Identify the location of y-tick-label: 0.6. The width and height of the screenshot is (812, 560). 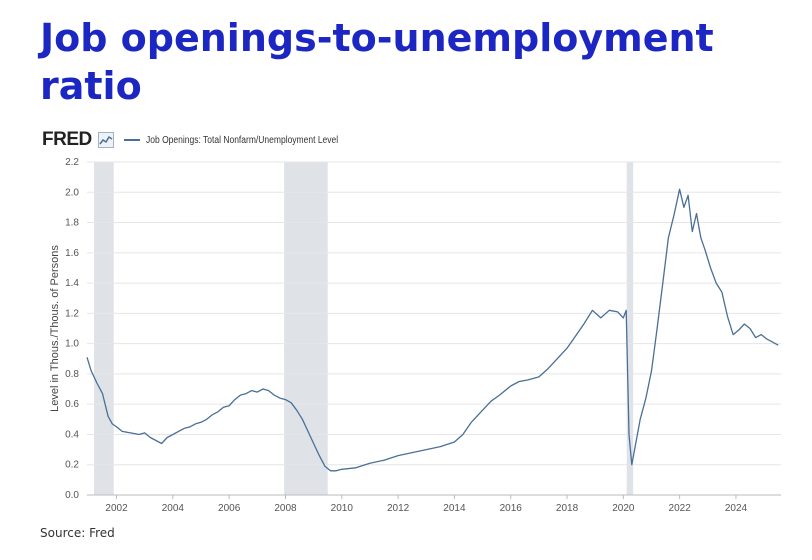
(72, 404).